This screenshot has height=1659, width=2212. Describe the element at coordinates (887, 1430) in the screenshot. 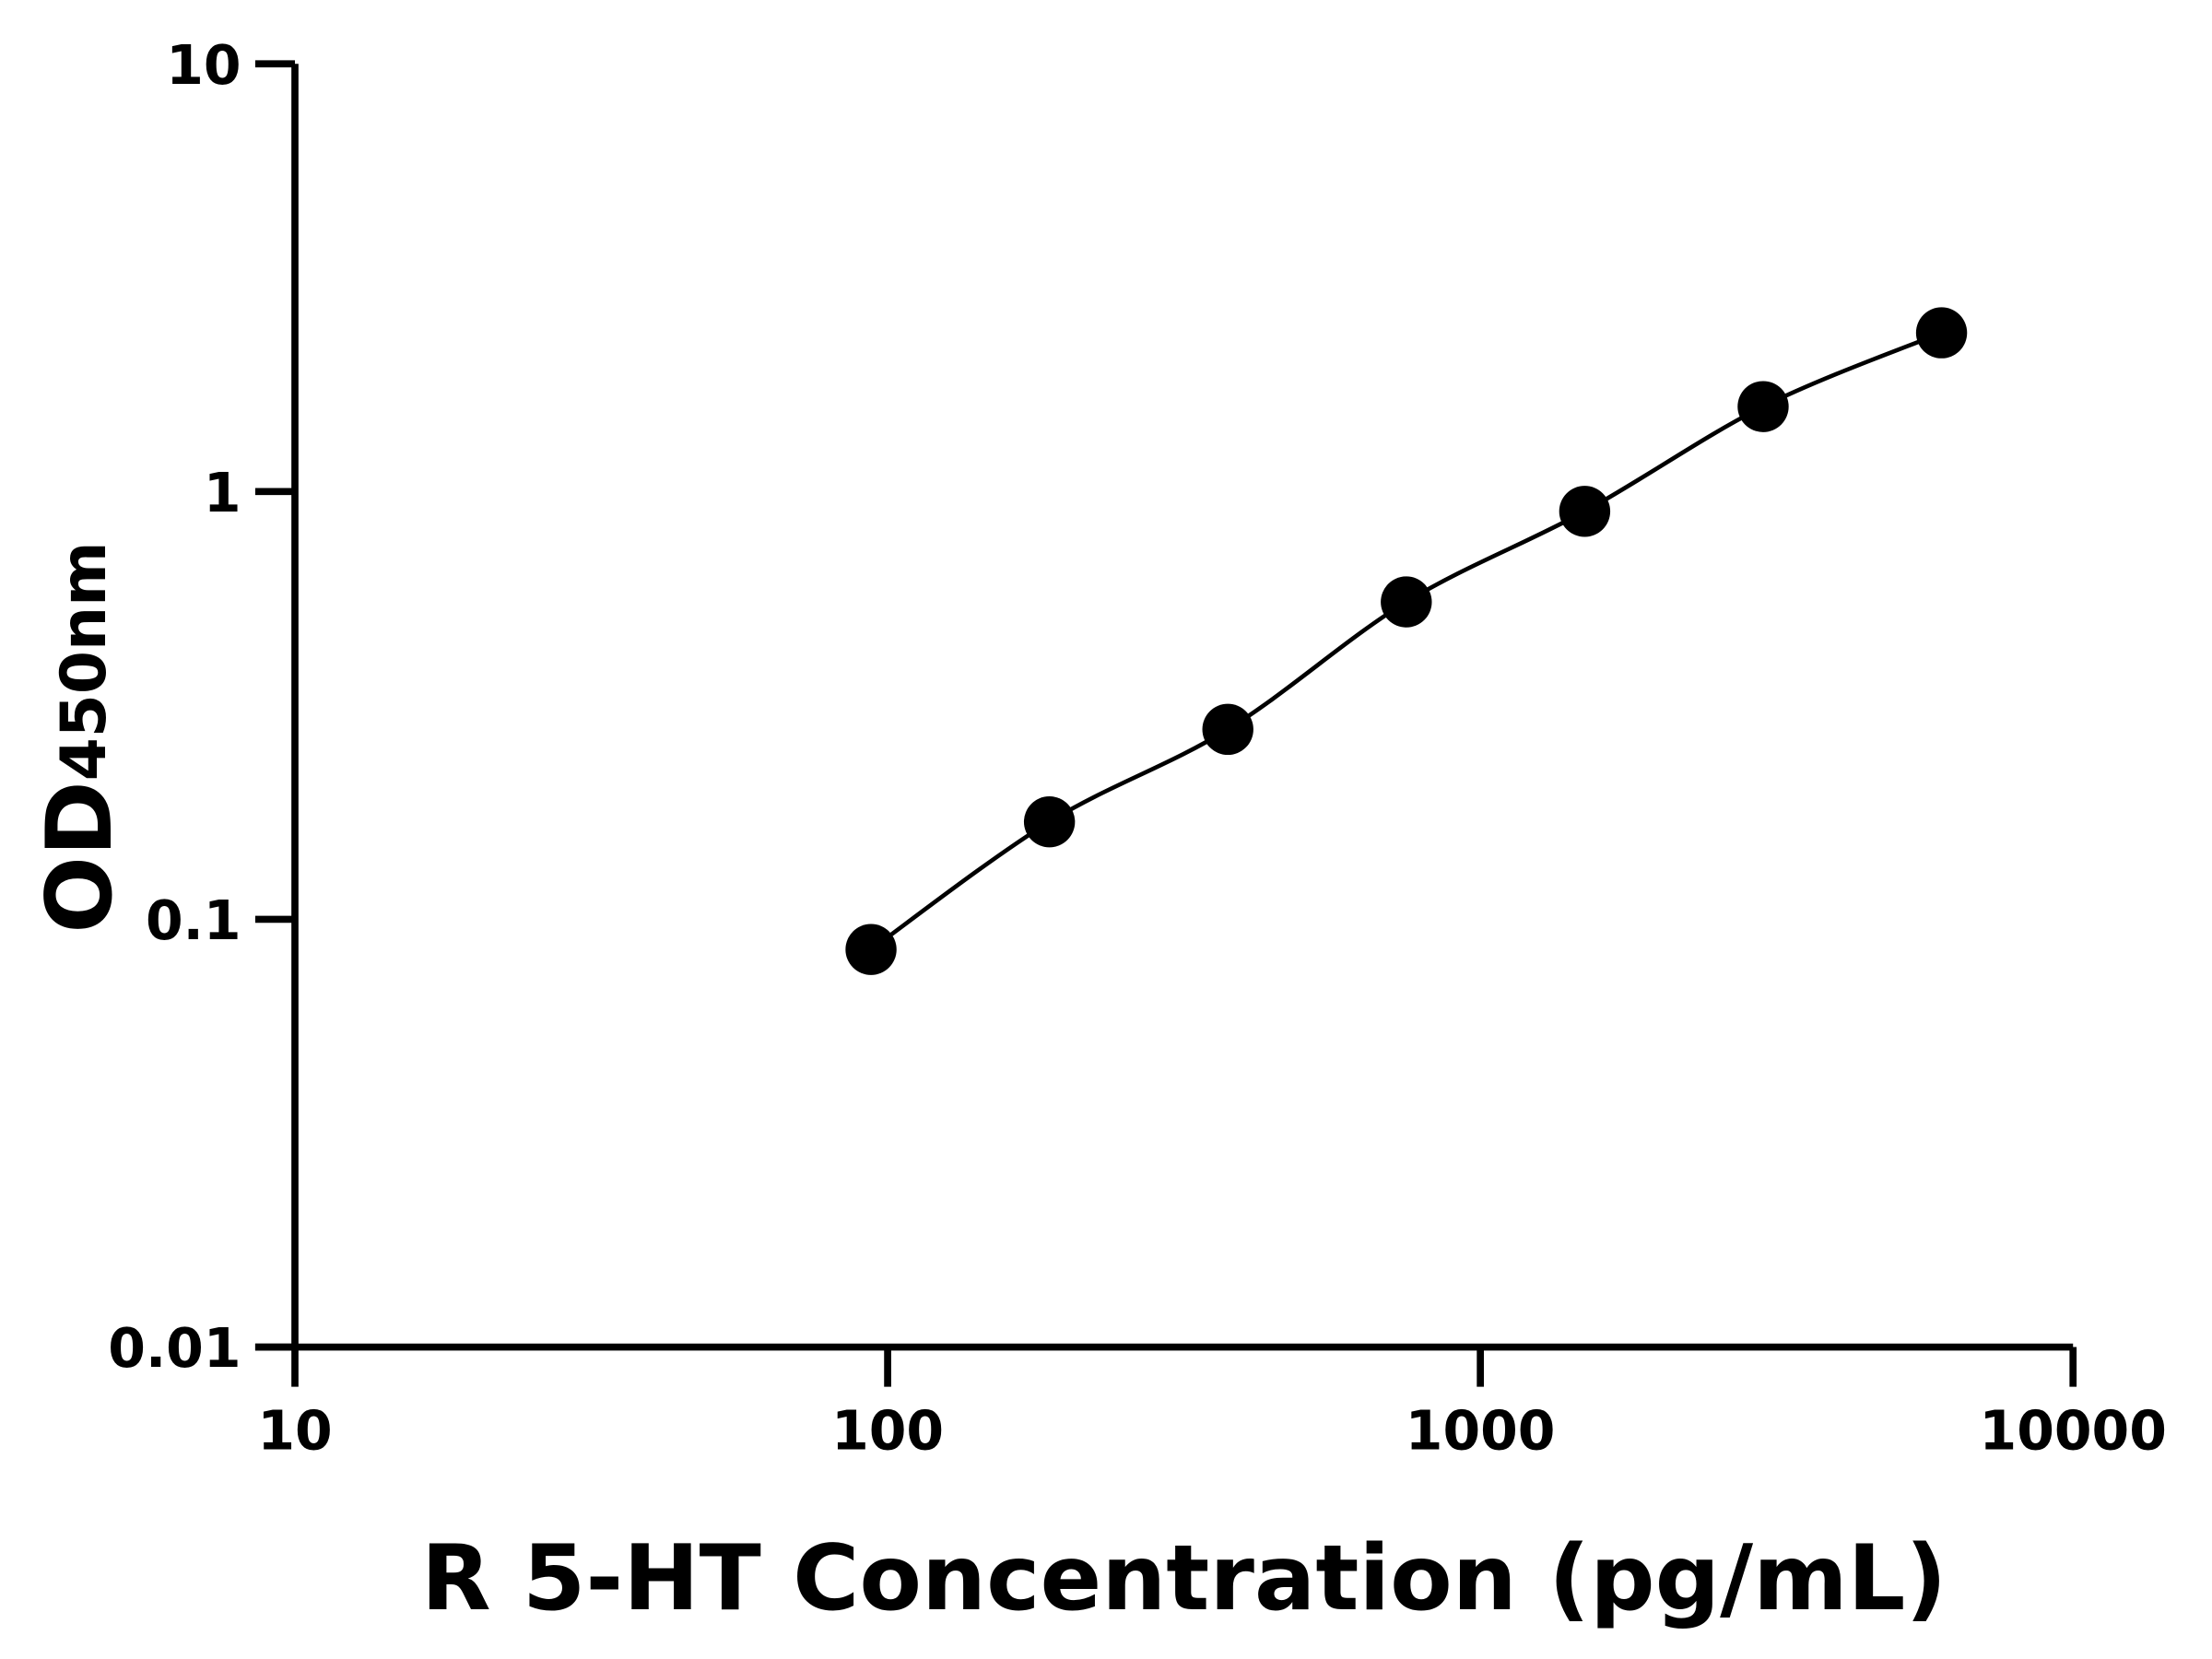

I see `x-tick-label: 100` at that location.